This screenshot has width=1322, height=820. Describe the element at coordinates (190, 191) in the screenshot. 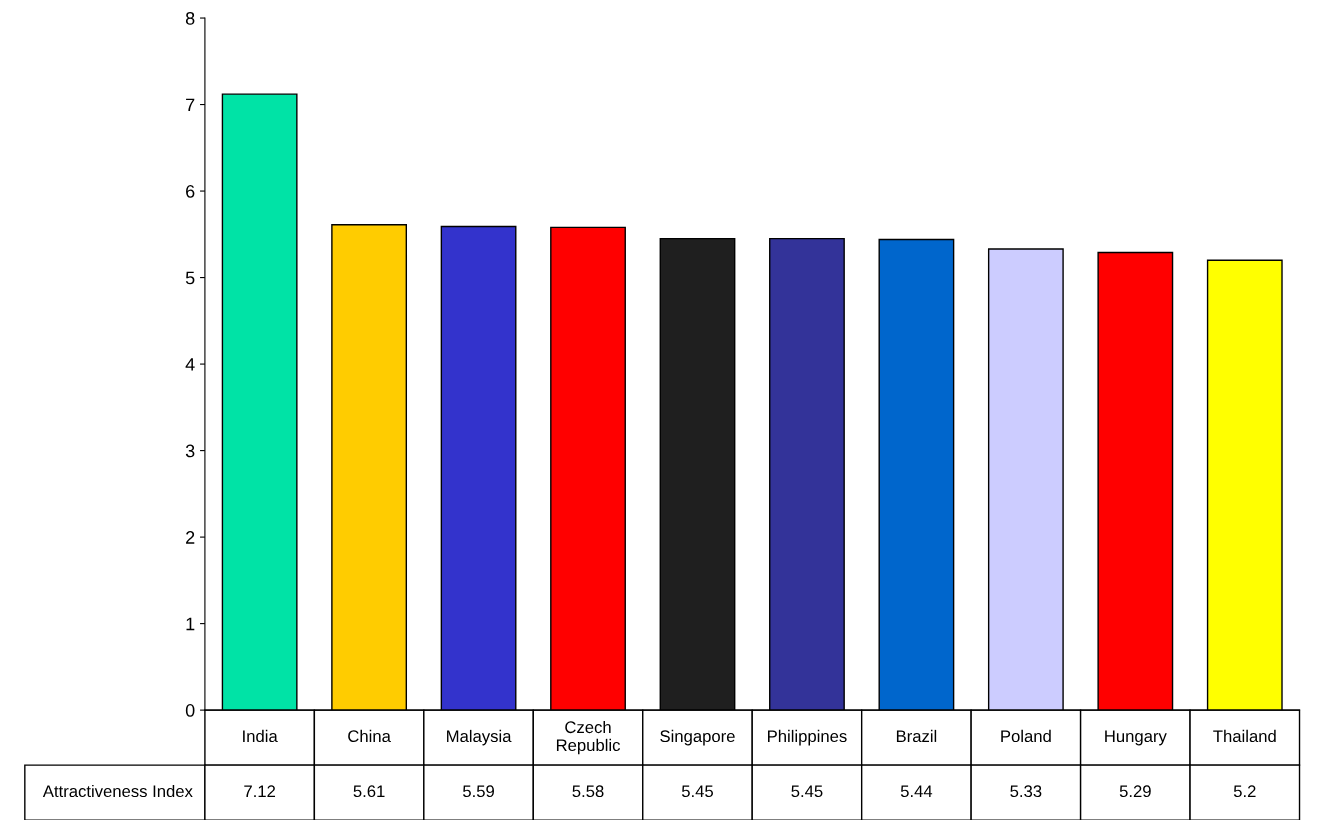

I see `y-tick-label: 6` at that location.